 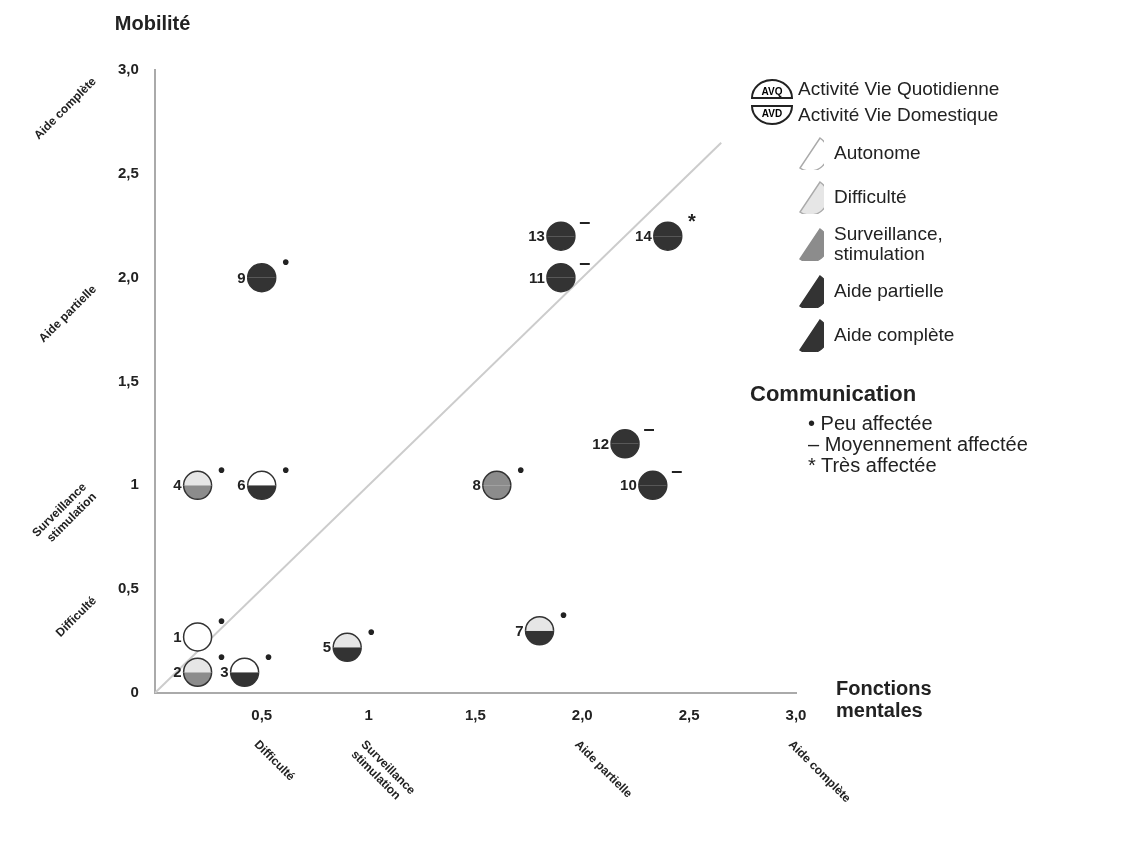 I want to click on x-tick-label: 1,5, so click(x=475, y=715).